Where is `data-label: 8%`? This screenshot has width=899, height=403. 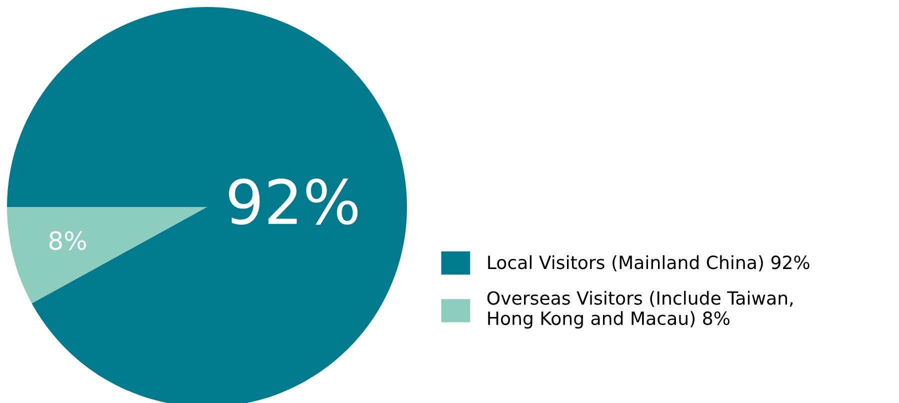
data-label: 8% is located at coordinates (67, 240).